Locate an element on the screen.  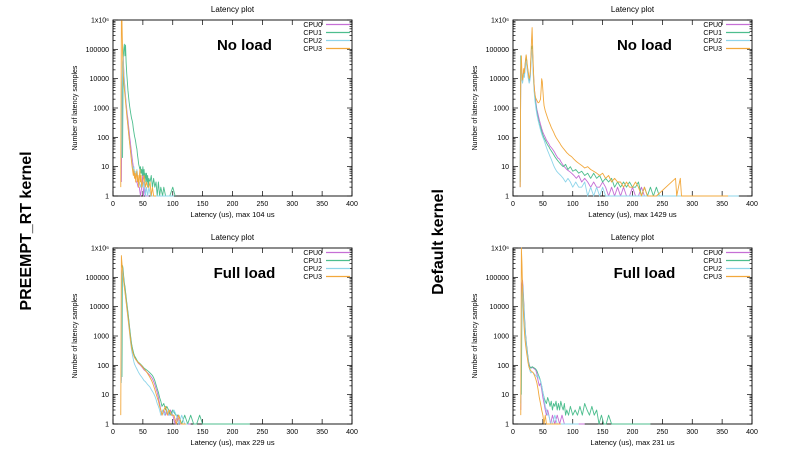
x-axis-label: Latency (us), max 229 us is located at coordinates (232, 442).